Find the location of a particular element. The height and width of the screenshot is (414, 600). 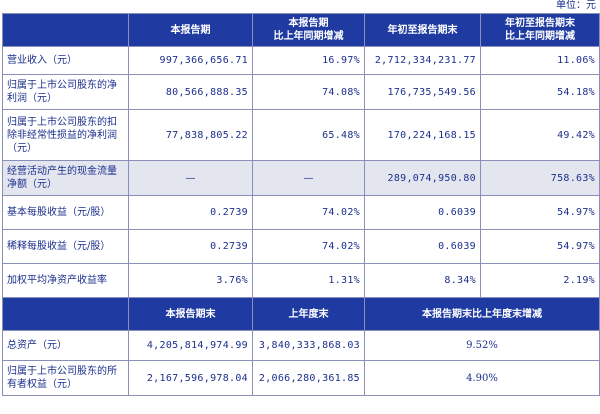

value-cell: 54.18% is located at coordinates (540, 92).